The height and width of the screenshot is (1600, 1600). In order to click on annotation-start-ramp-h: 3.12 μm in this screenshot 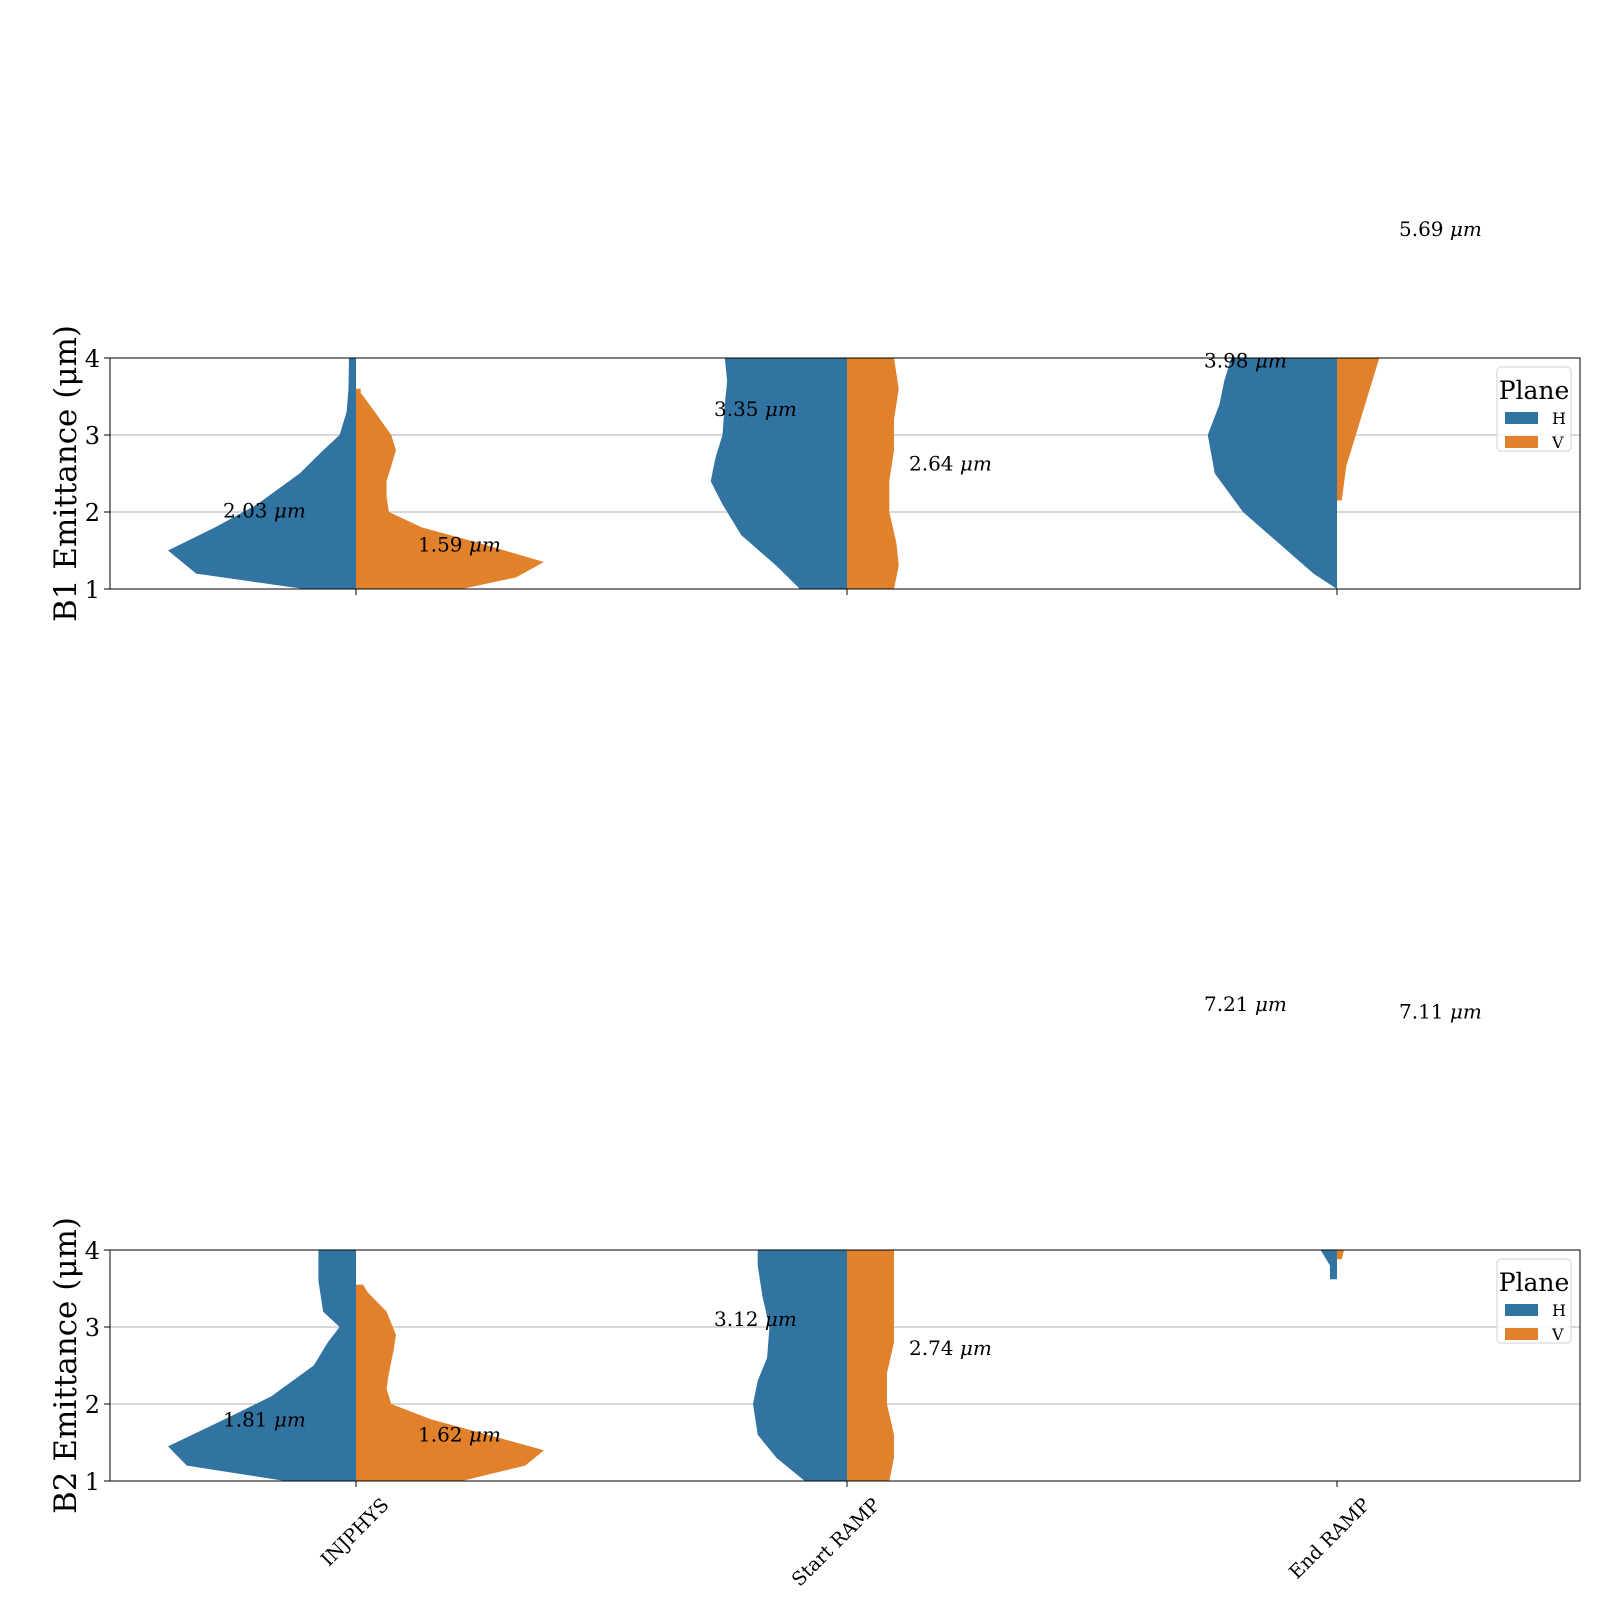, I will do `click(755, 1319)`.